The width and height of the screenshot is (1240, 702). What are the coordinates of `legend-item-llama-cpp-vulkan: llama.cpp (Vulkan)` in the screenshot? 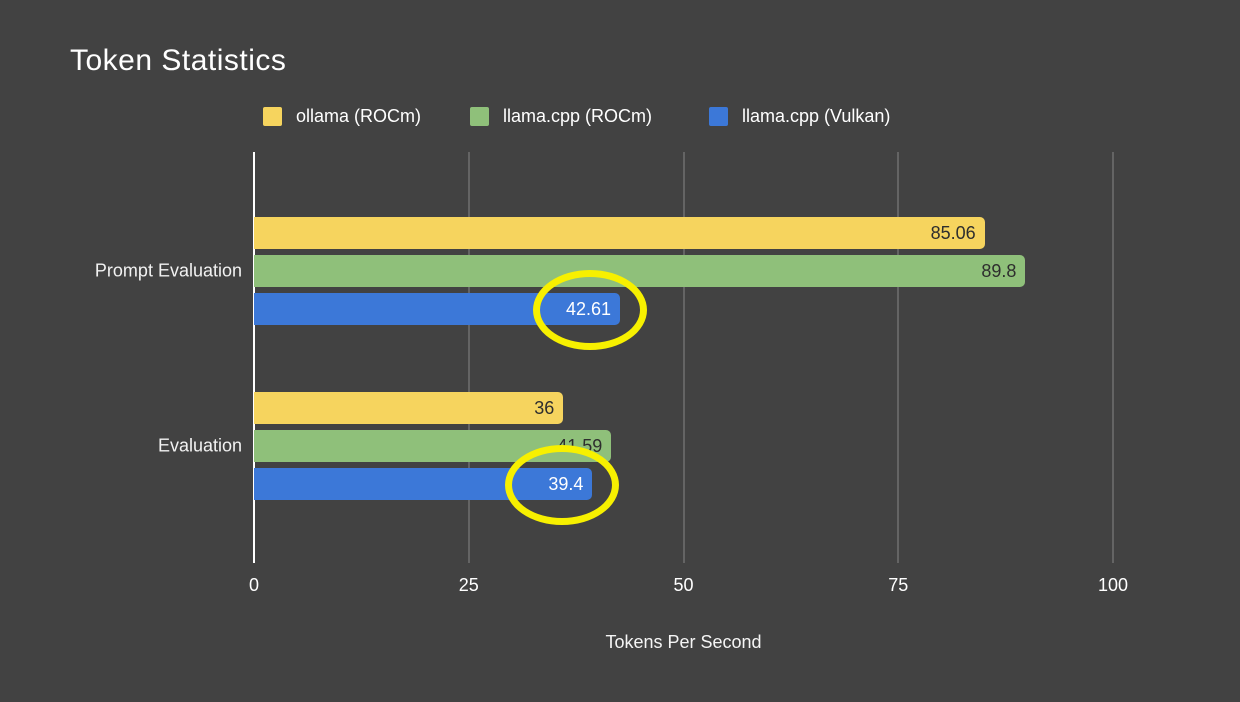 It's located at (799, 116).